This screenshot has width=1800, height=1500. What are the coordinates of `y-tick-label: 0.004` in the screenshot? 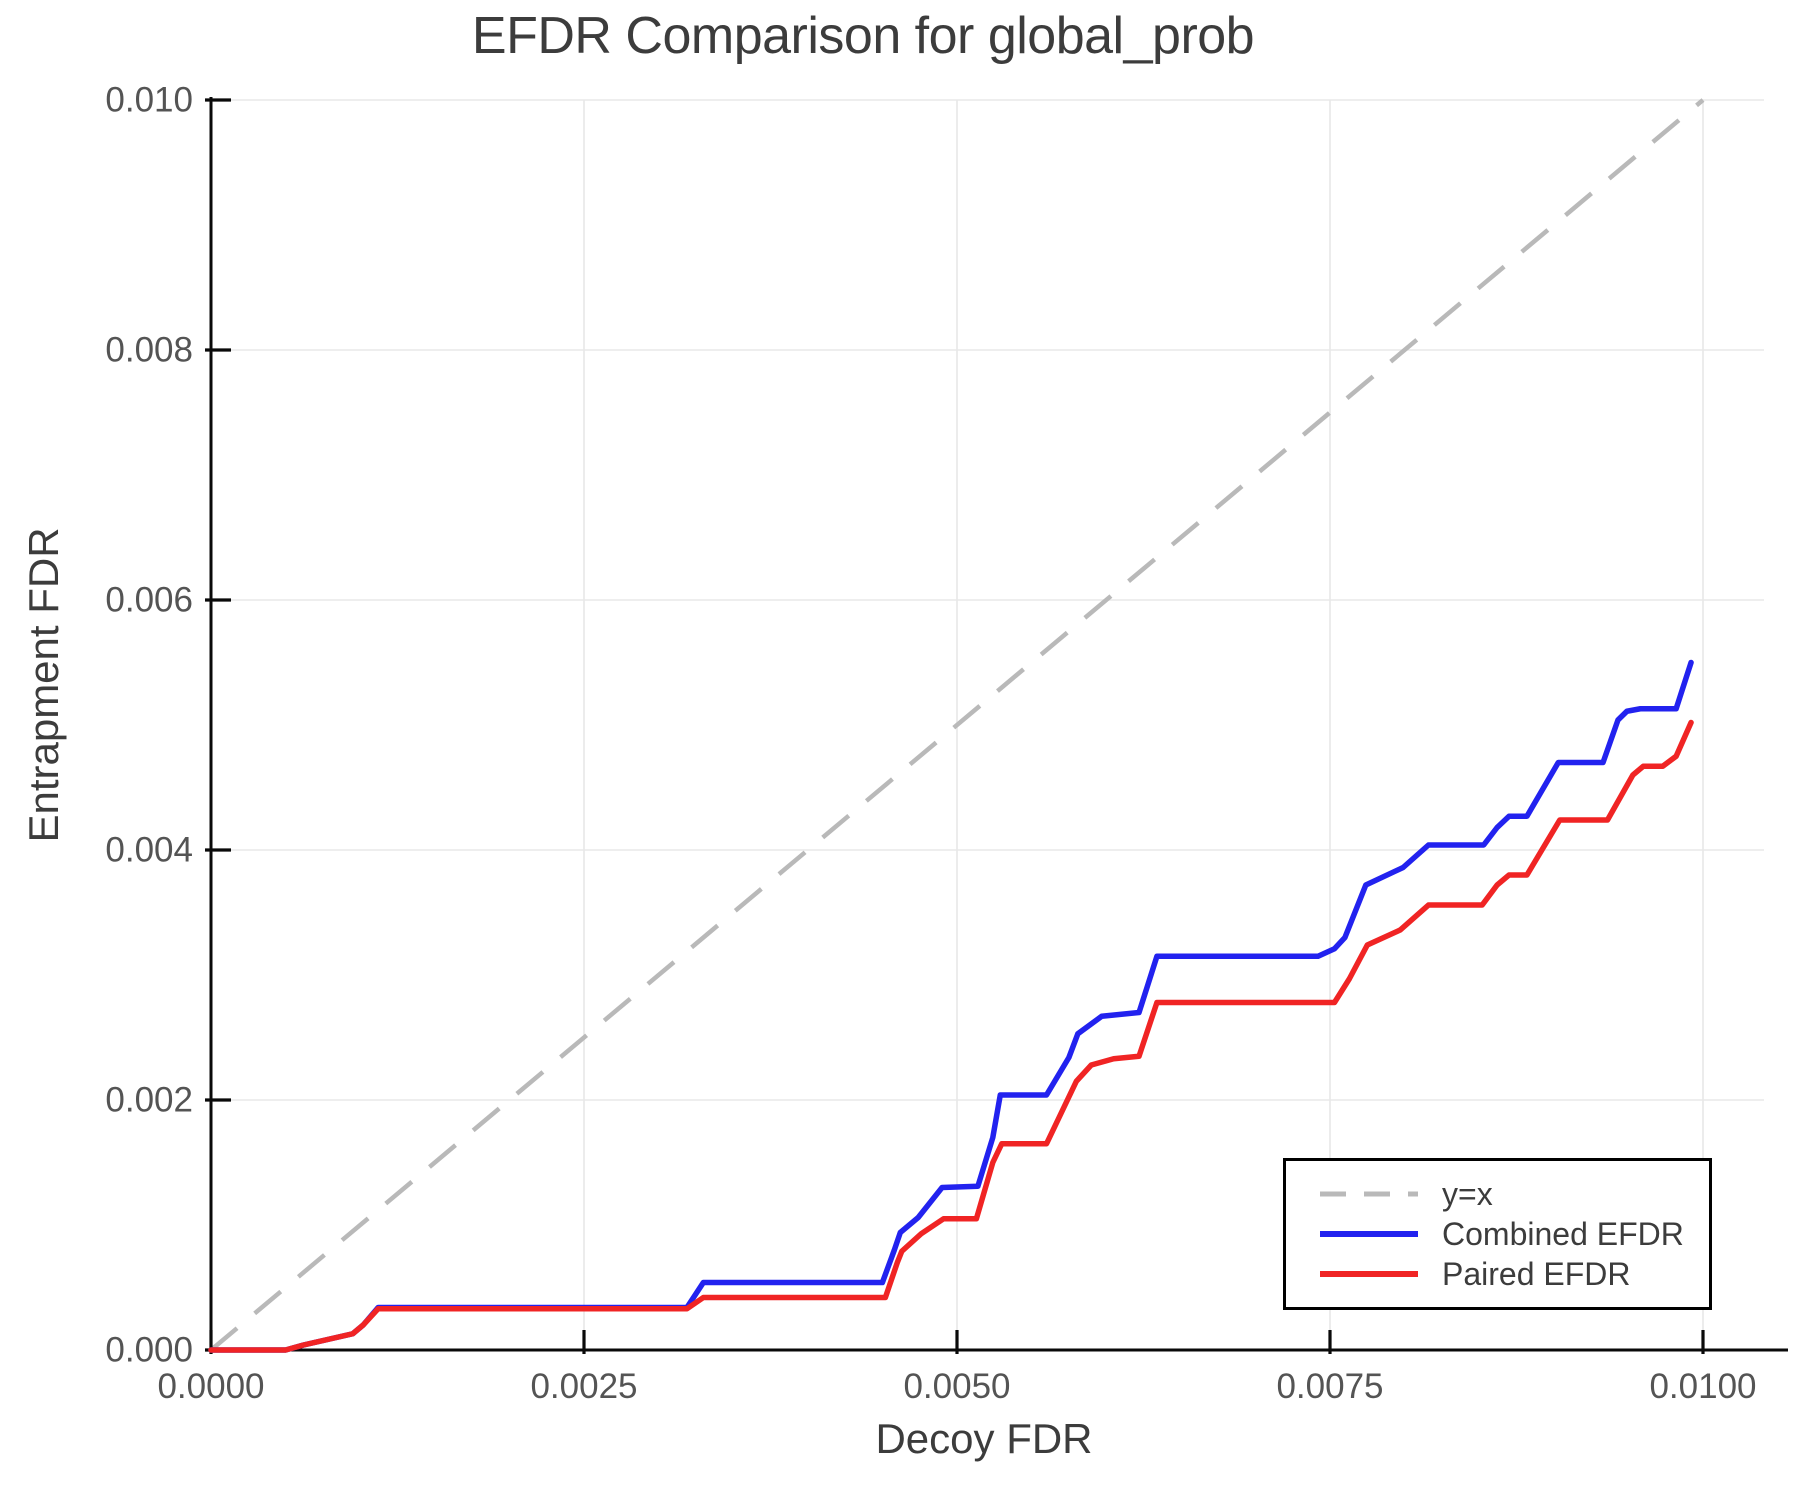 It's located at (149, 850).